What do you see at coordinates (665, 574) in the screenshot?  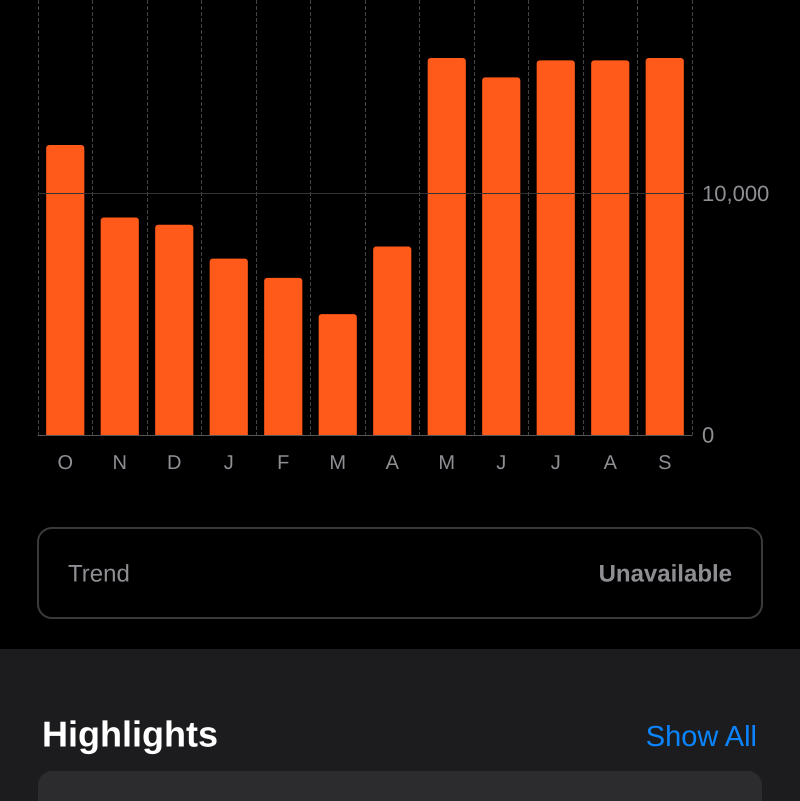 I see `text: Unavailable` at bounding box center [665, 574].